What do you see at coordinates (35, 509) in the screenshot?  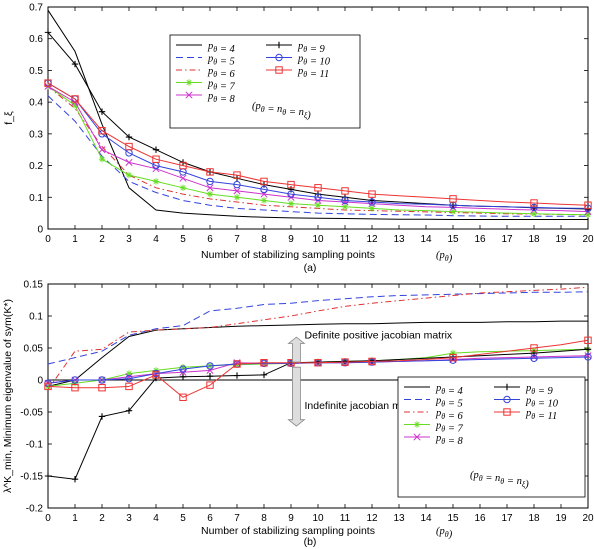 I see `y-tick-label: -0.2` at bounding box center [35, 509].